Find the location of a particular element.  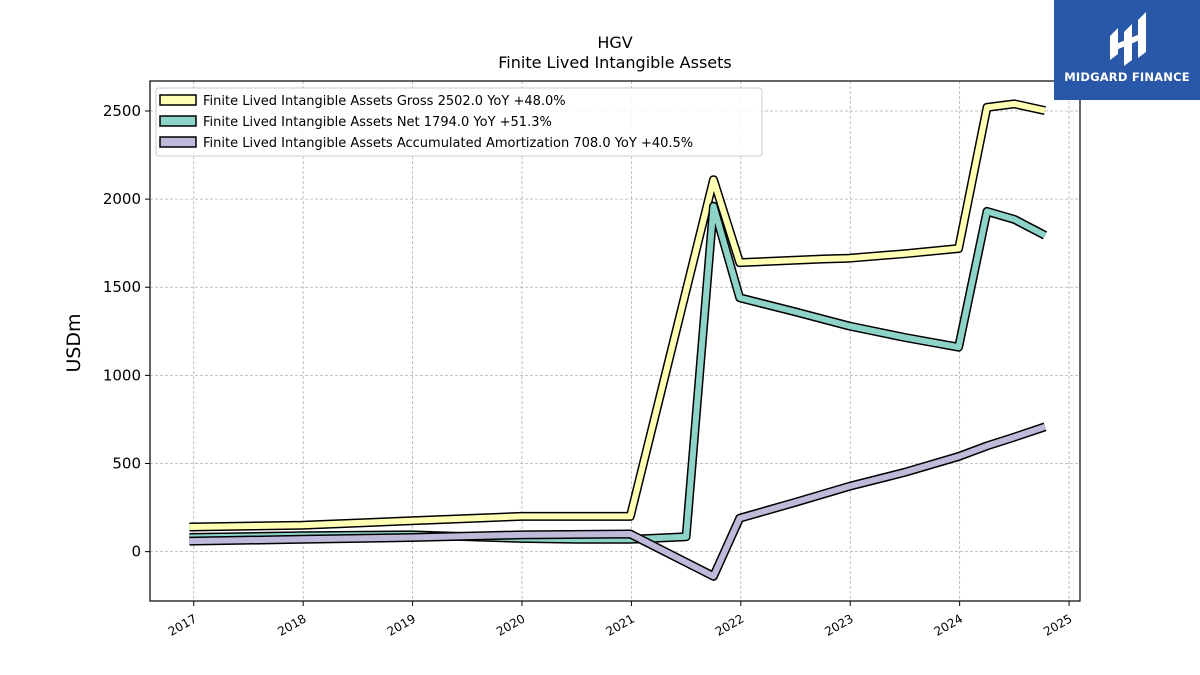

y-axis: 0 500 1000 1500 2000 2500 is located at coordinates (126, 331).